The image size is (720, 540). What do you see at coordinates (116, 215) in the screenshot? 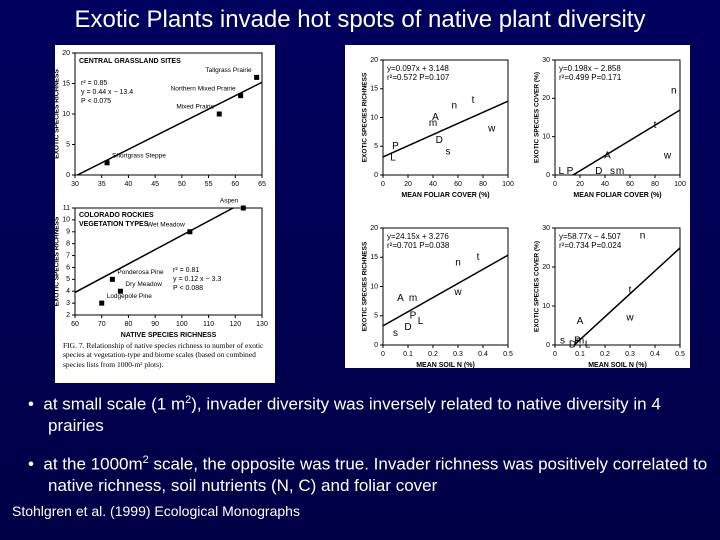
I see `panel-title: COLORADO ROCKIES` at bounding box center [116, 215].